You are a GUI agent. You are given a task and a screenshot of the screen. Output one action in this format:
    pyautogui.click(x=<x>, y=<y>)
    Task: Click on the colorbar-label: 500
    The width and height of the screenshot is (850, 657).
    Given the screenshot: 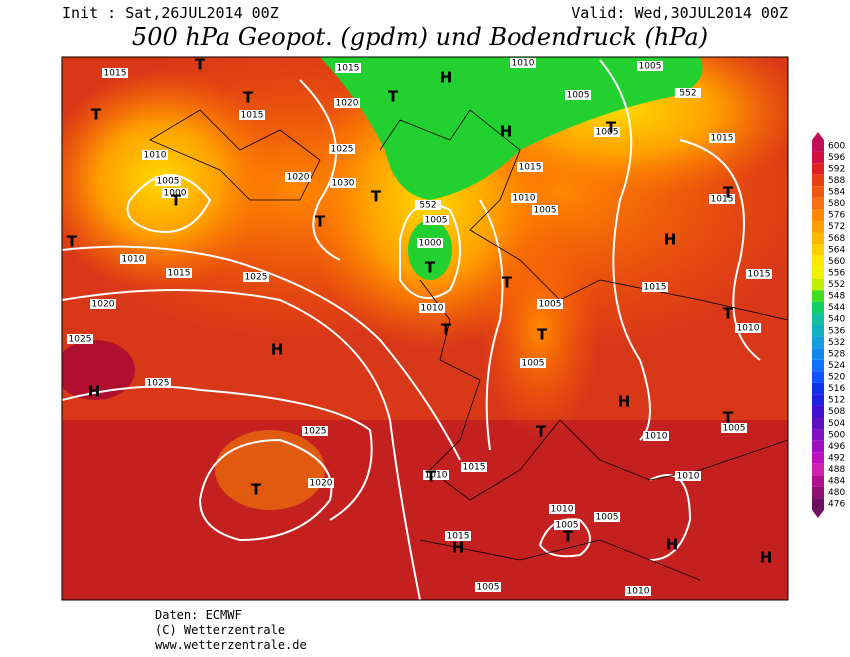 What is the action you would take?
    pyautogui.click(x=836, y=435)
    